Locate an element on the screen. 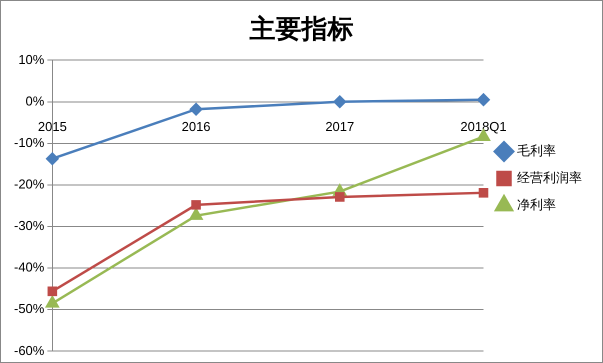 The height and width of the screenshot is (363, 603). y-tick-label: -60% is located at coordinates (29, 350).